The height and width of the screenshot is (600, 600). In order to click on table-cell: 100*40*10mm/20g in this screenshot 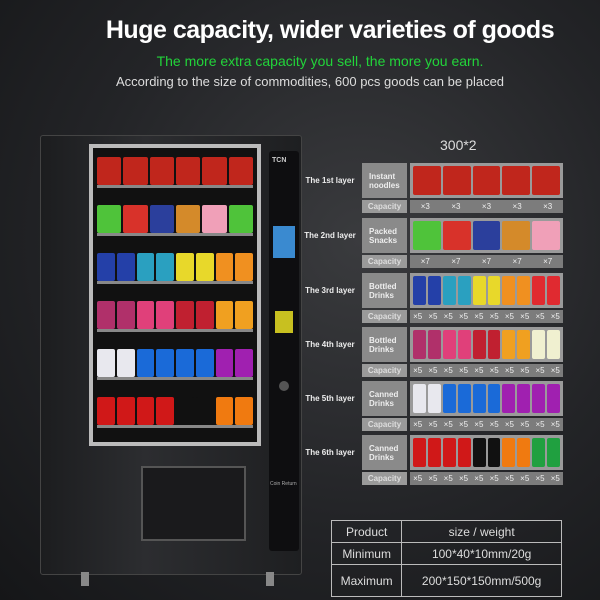, I will do `click(481, 553)`.